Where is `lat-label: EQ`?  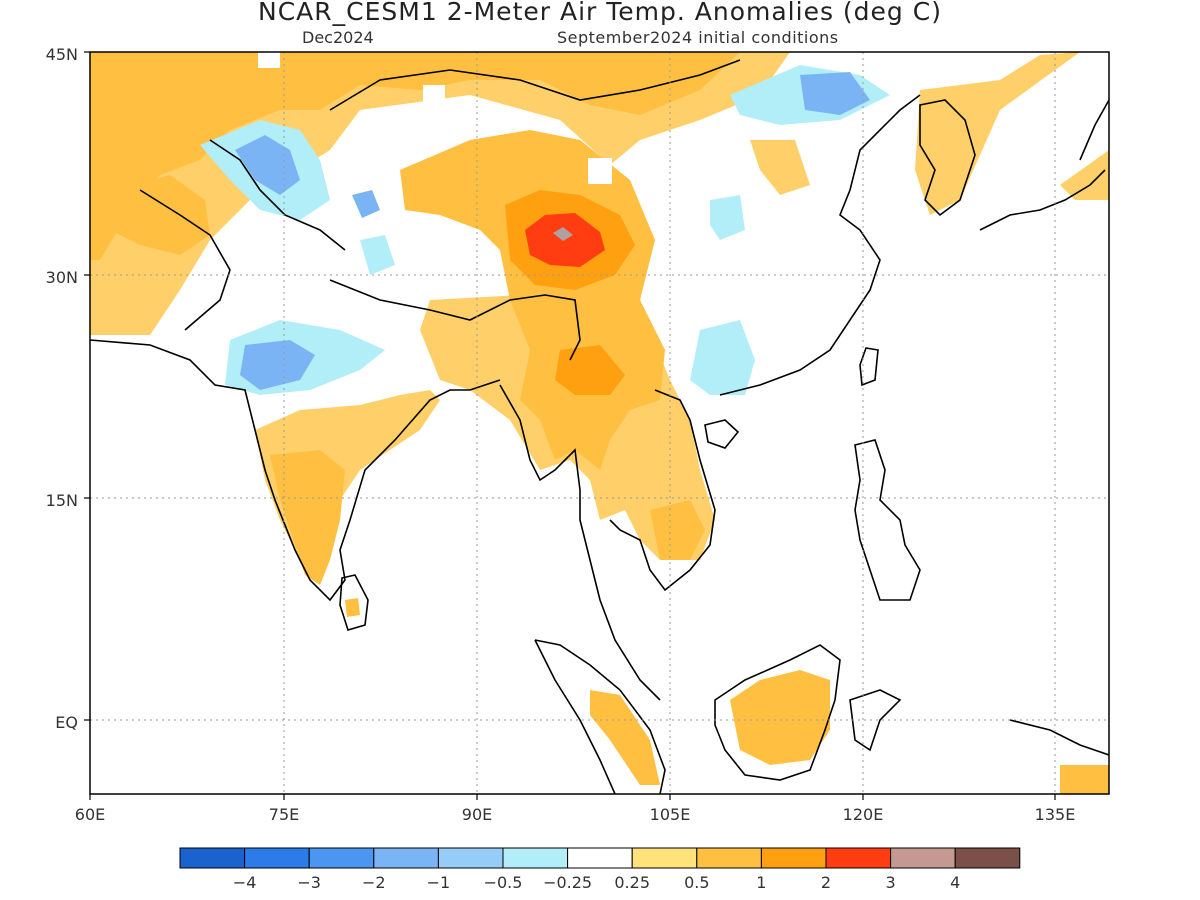 lat-label: EQ is located at coordinates (66, 722).